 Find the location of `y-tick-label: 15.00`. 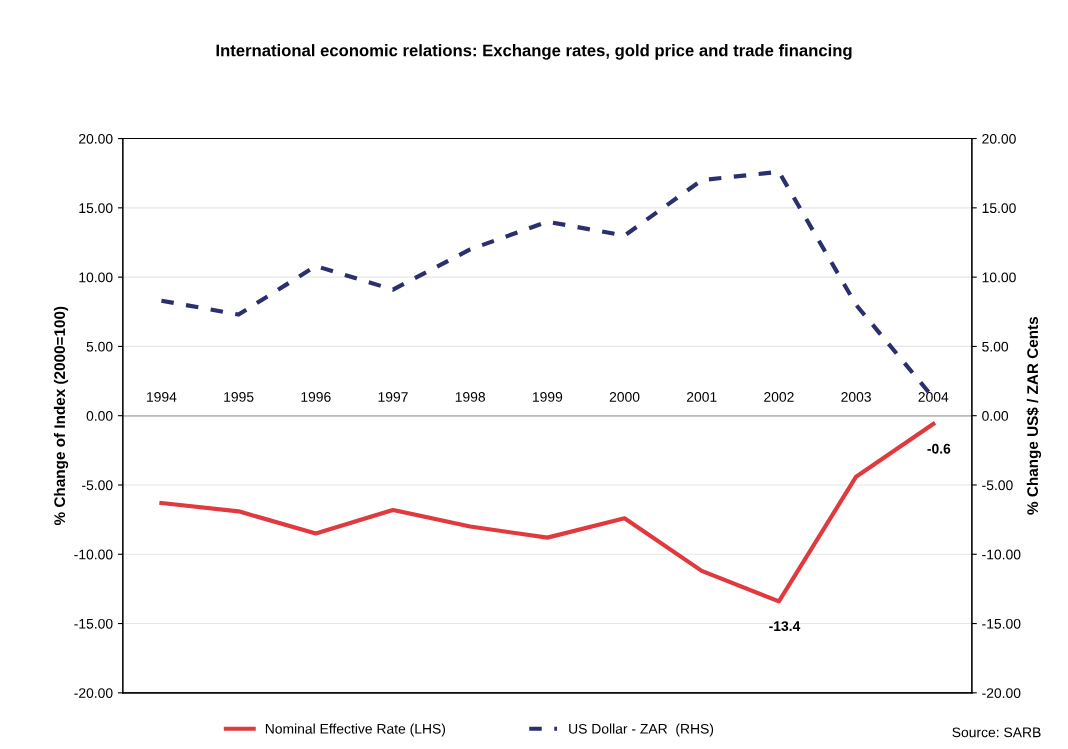

y-tick-label: 15.00 is located at coordinates (96, 208).